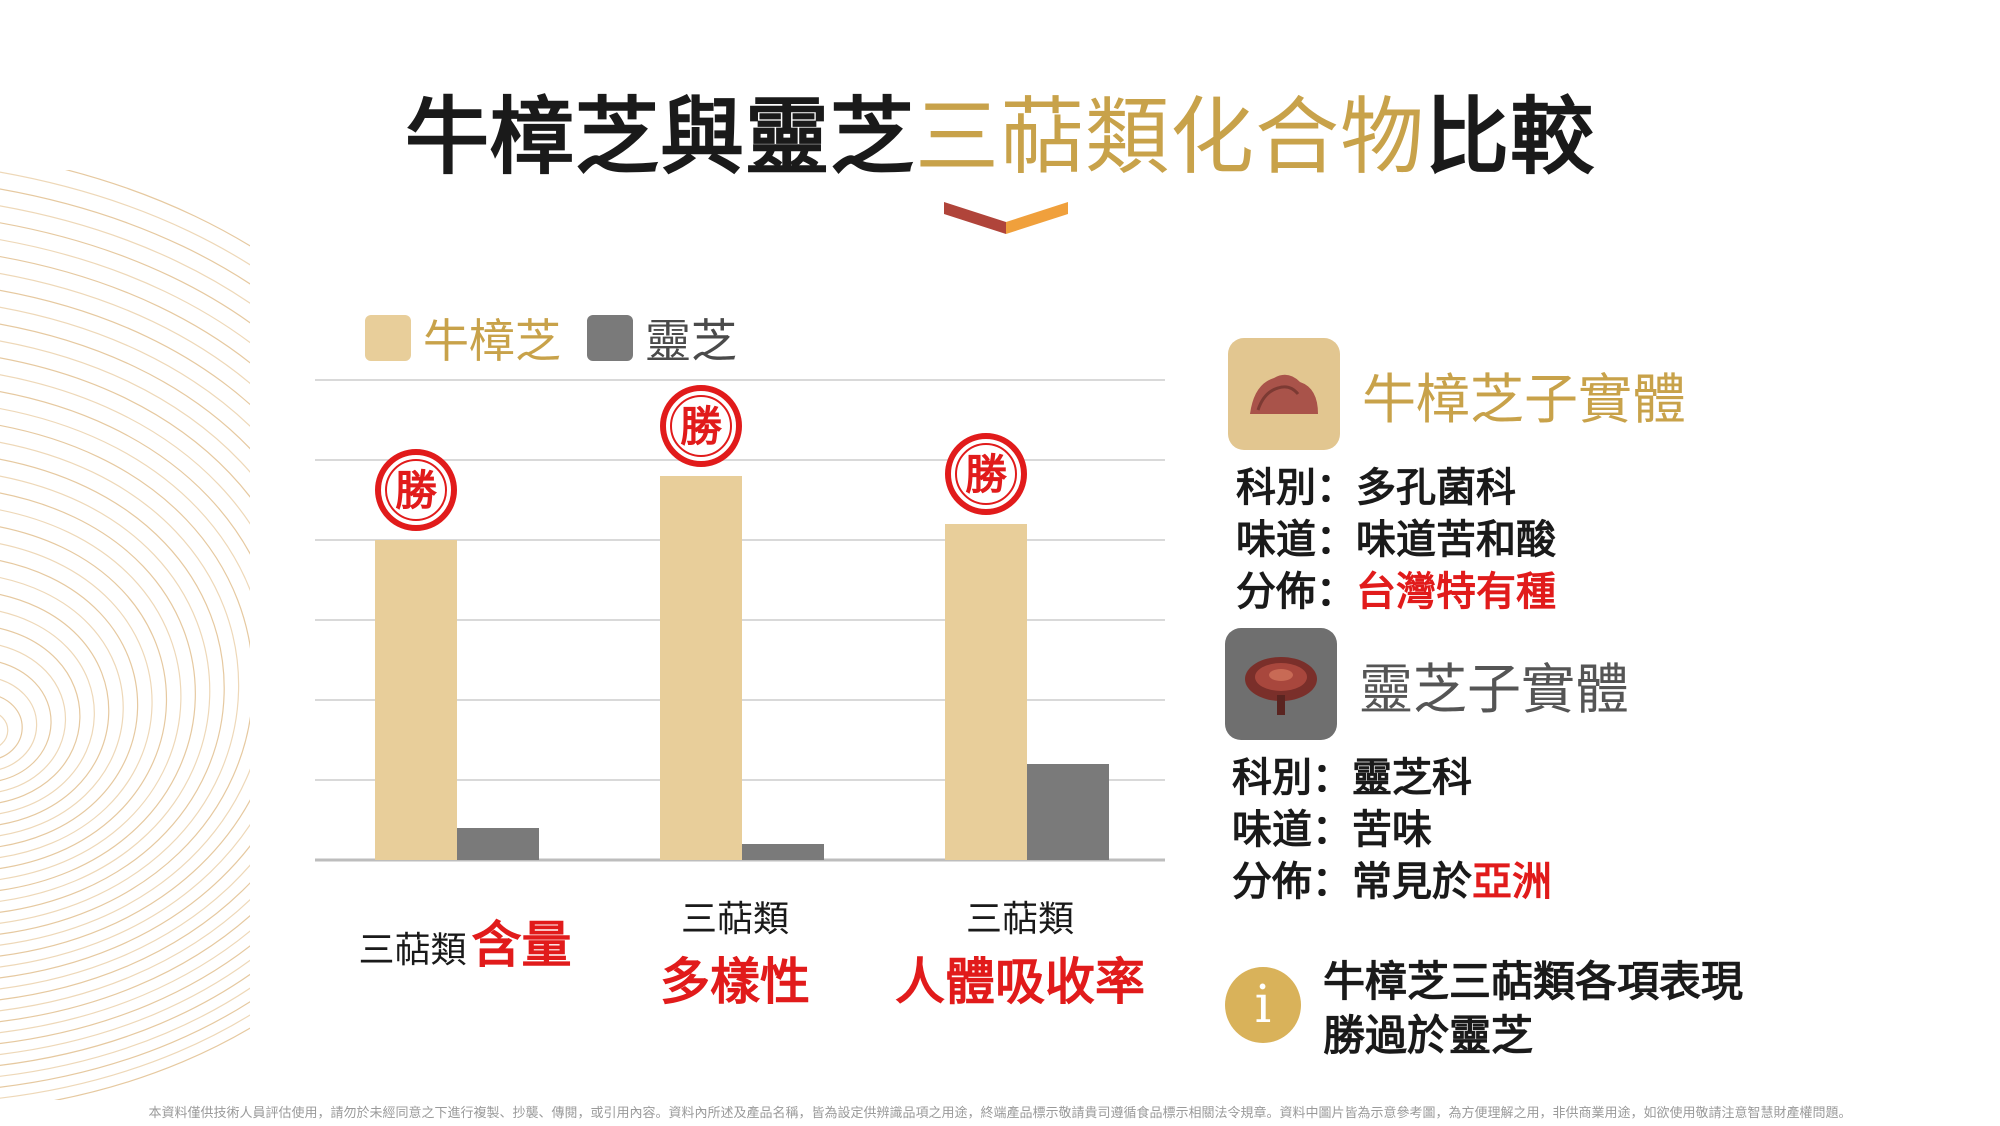 This screenshot has width=2000, height=1126. I want to click on info-line-taste: 味道：苦味, so click(1392, 830).